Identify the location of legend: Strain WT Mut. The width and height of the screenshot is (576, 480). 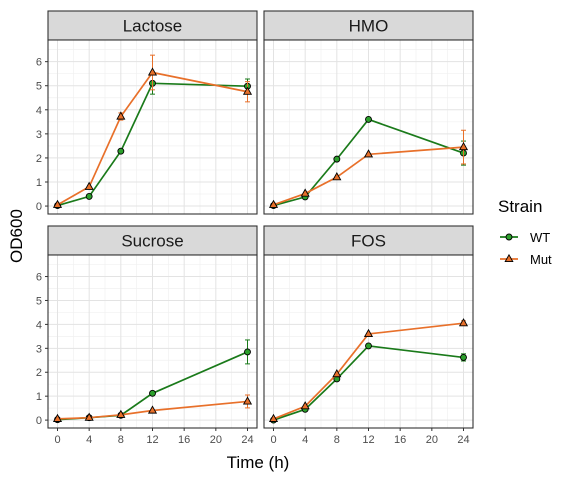
(525, 232).